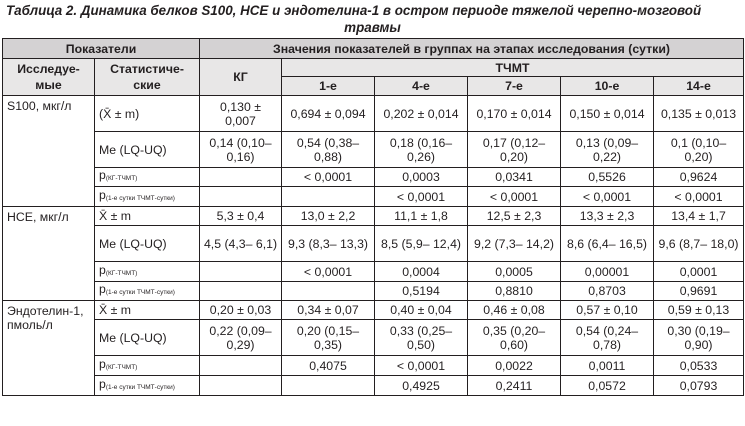 This screenshot has height=426, width=745. I want to click on value-cell: 0,0005, so click(514, 271).